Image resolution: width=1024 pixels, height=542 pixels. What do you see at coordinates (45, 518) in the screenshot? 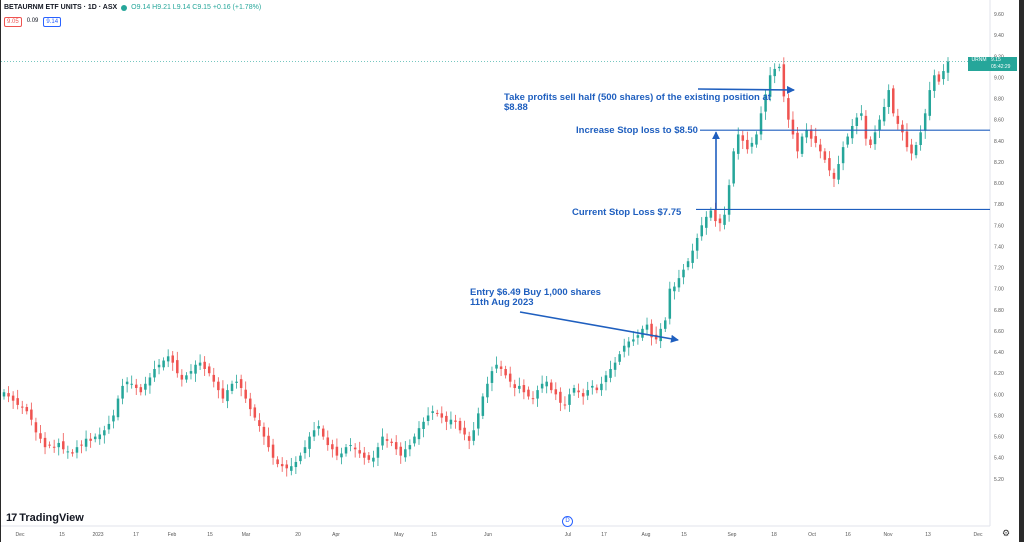
I see `tradingview-logo: 17 TradingView` at bounding box center [45, 518].